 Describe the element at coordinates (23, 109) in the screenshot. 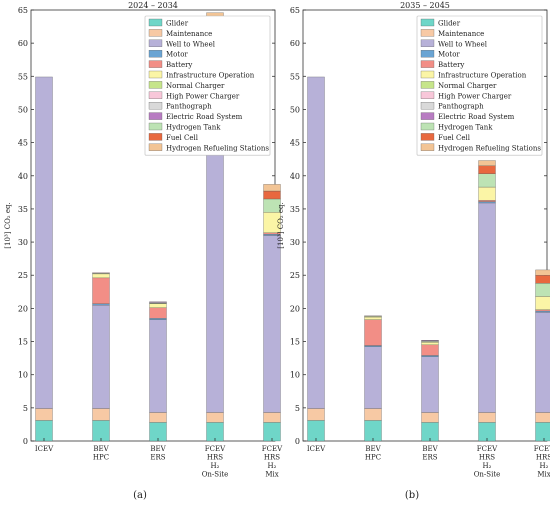

I see `panel-a-ytick-label: 50` at that location.